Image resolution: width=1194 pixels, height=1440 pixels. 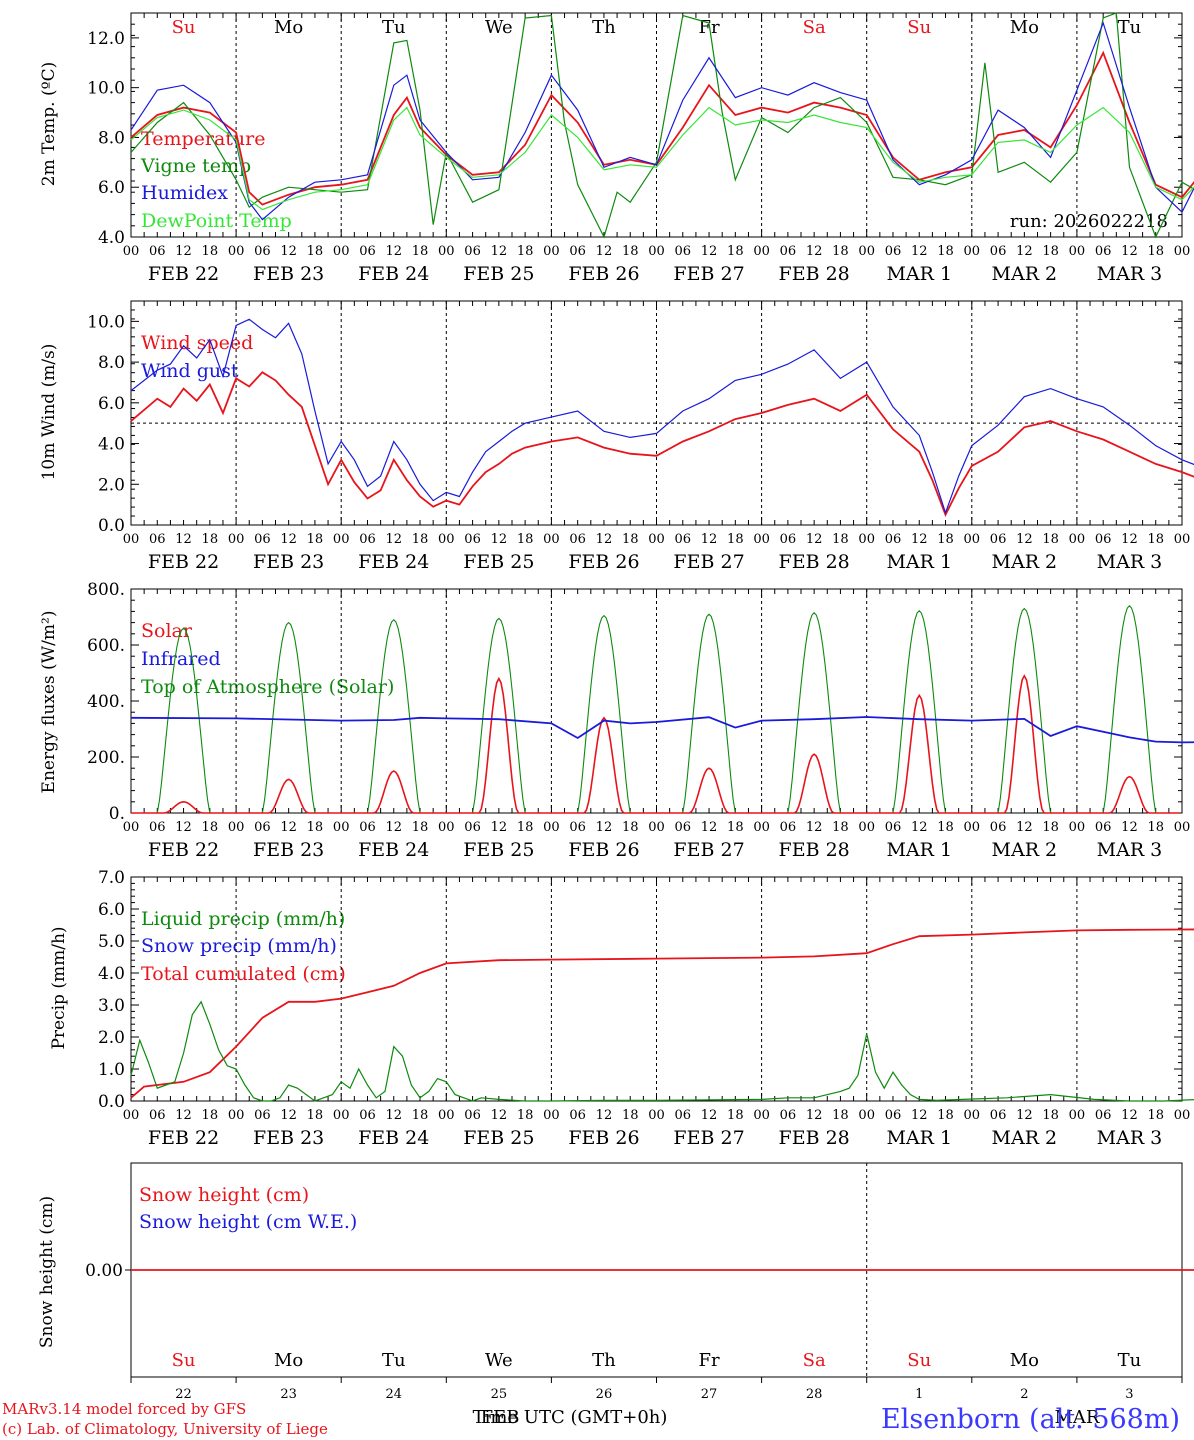 What do you see at coordinates (184, 1360) in the screenshot?
I see `snow-weekday-label: Su` at bounding box center [184, 1360].